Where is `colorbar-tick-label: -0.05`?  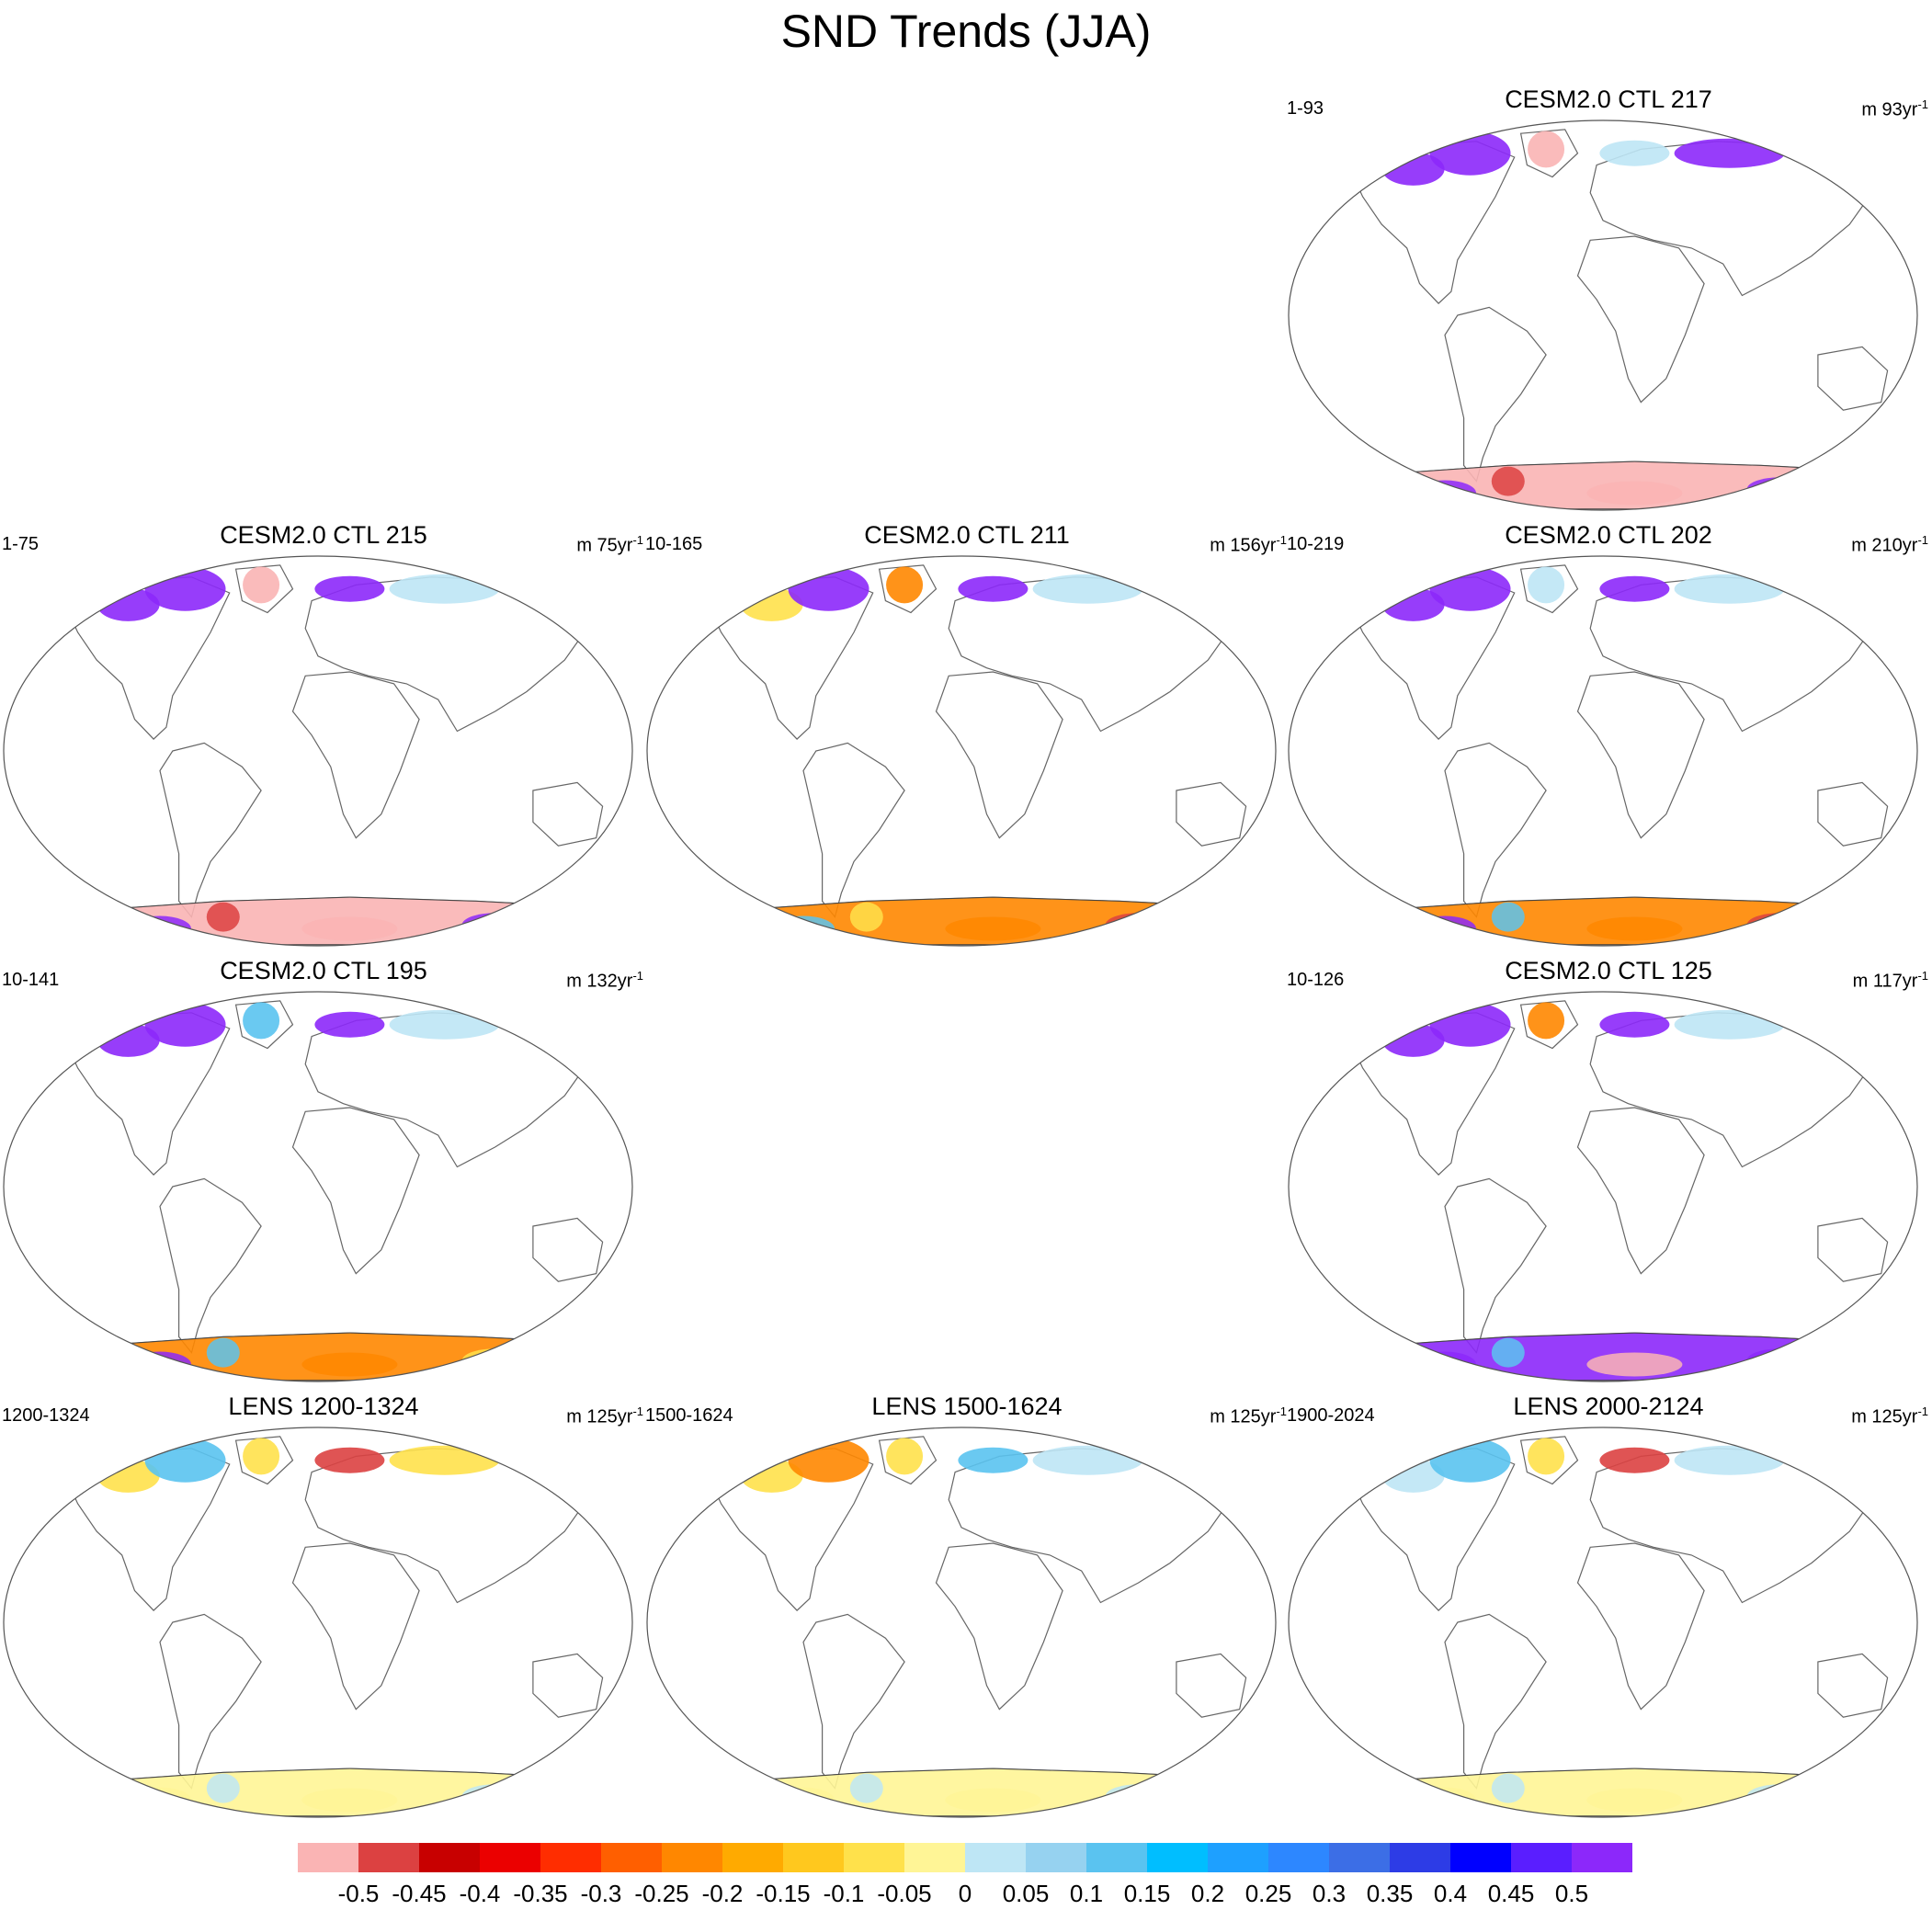 colorbar-tick-label: -0.05 is located at coordinates (905, 1893).